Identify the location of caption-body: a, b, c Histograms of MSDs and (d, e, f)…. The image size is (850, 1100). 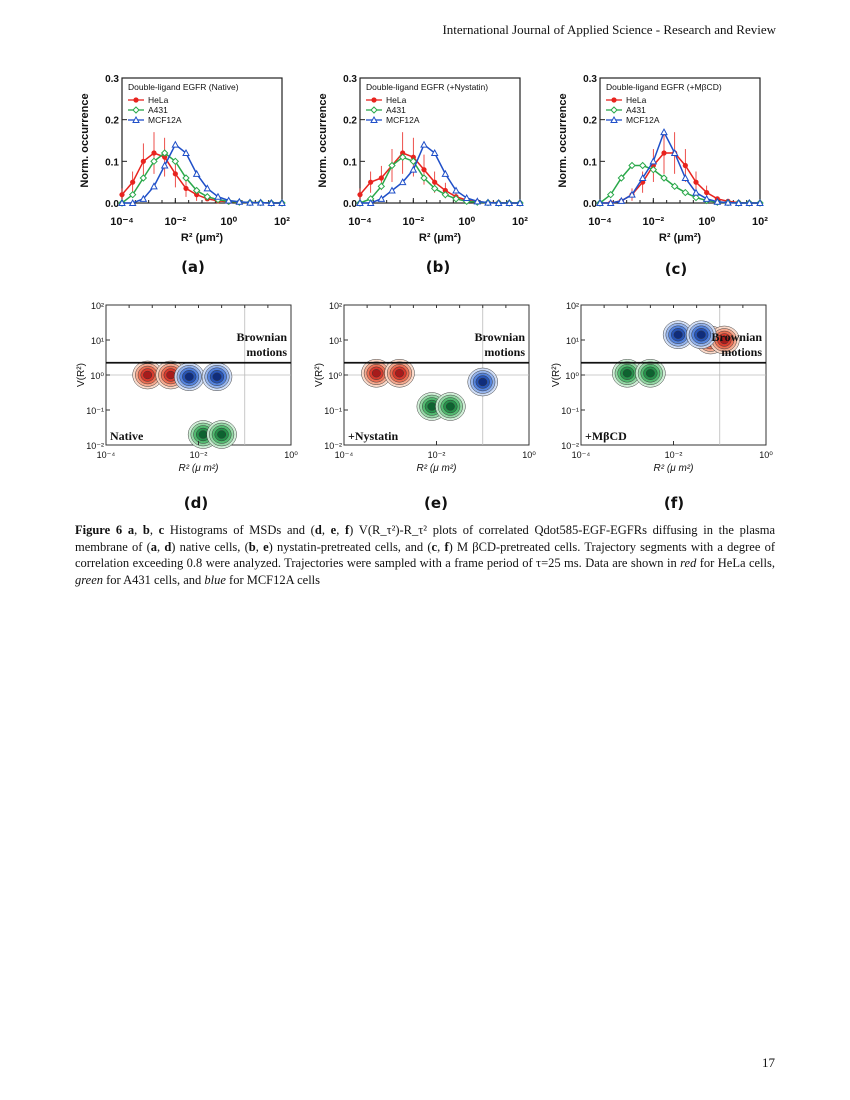
(425, 555).